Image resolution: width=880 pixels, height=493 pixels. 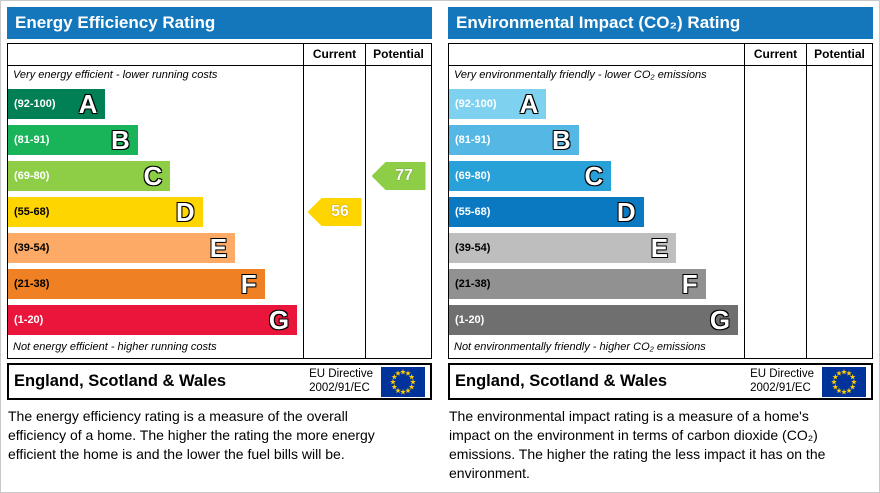 I want to click on band-range: (92-100), so click(x=476, y=104).